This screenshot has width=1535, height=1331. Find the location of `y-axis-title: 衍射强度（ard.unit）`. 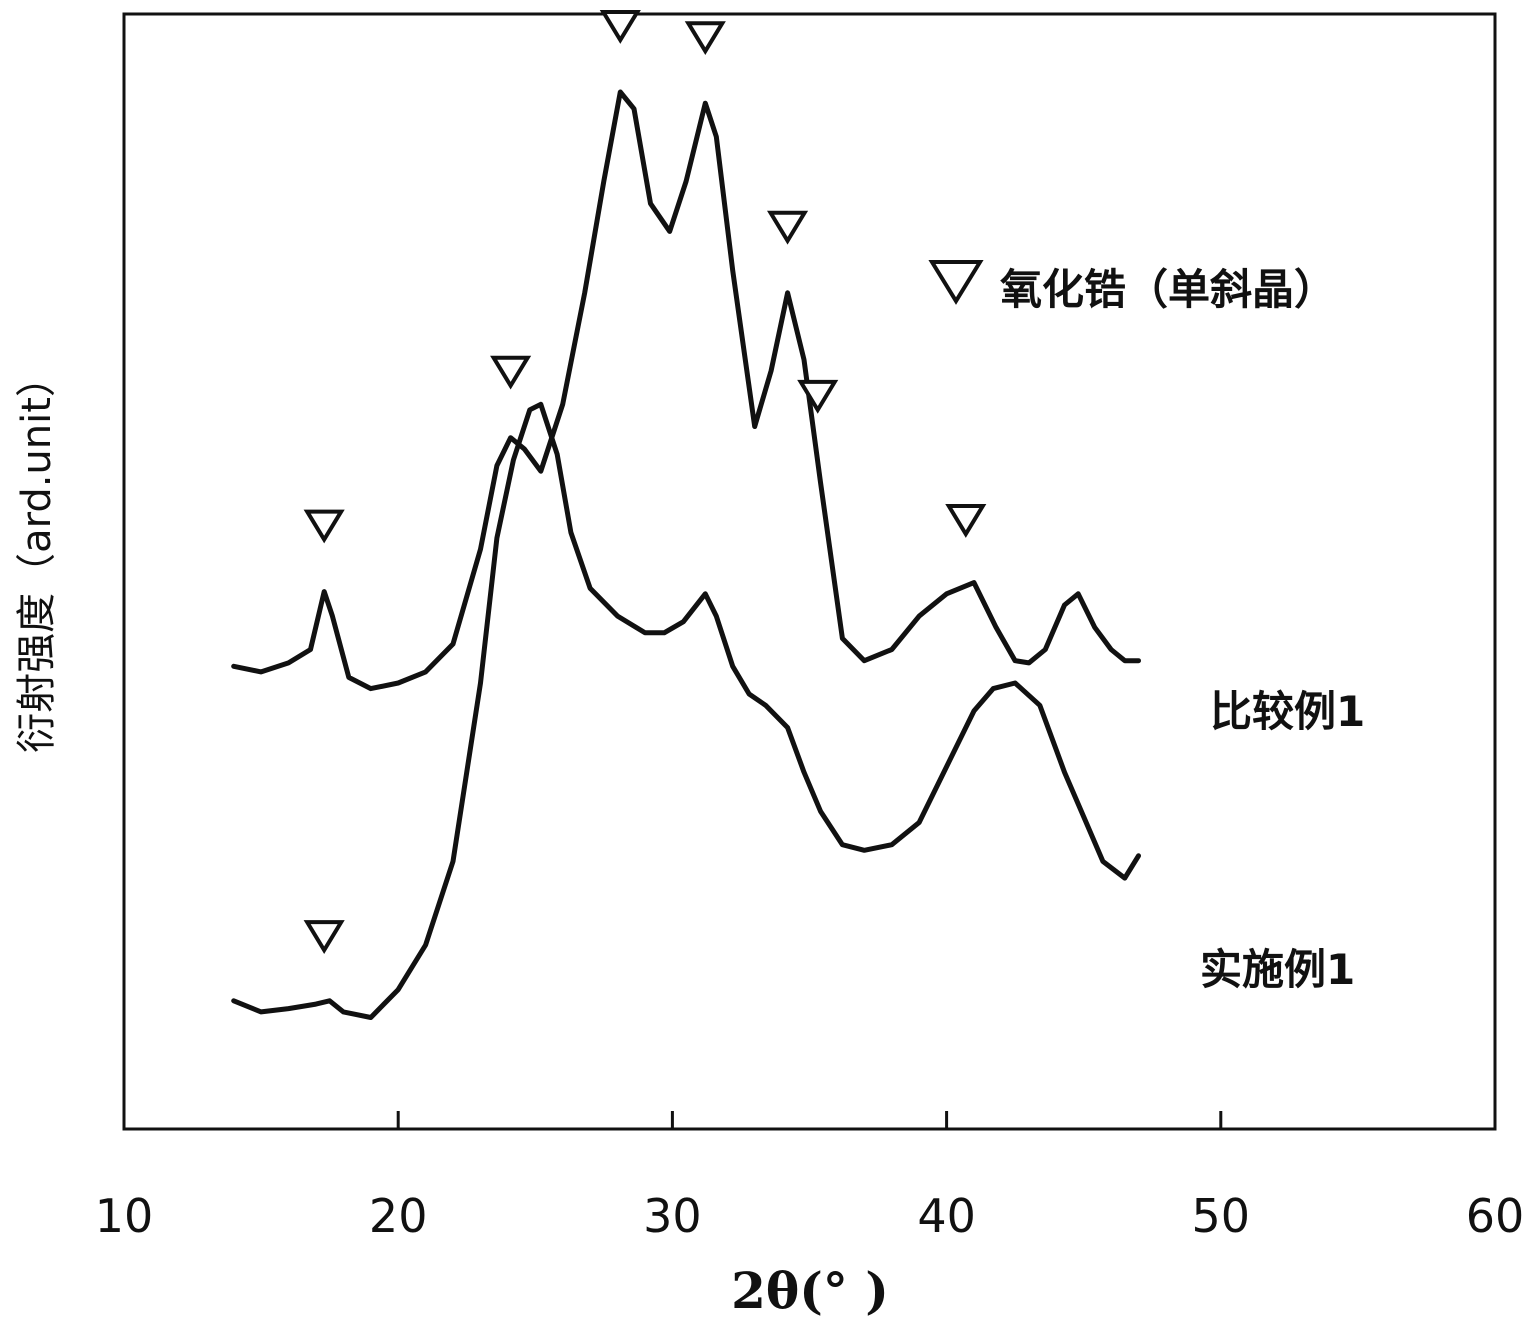

y-axis-title: 衍射强度（ard.unit） is located at coordinates (37, 555).